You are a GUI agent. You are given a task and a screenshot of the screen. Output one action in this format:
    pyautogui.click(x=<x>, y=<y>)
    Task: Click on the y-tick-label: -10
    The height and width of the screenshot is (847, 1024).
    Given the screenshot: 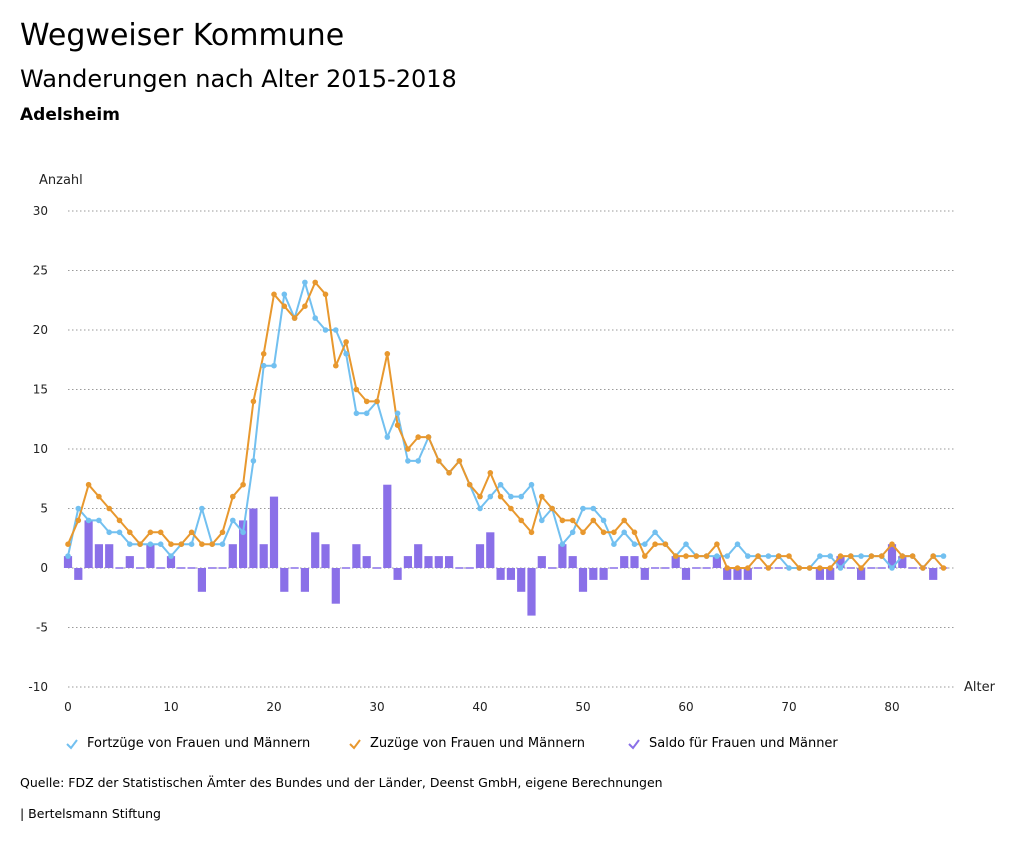 What is the action you would take?
    pyautogui.click(x=38, y=687)
    